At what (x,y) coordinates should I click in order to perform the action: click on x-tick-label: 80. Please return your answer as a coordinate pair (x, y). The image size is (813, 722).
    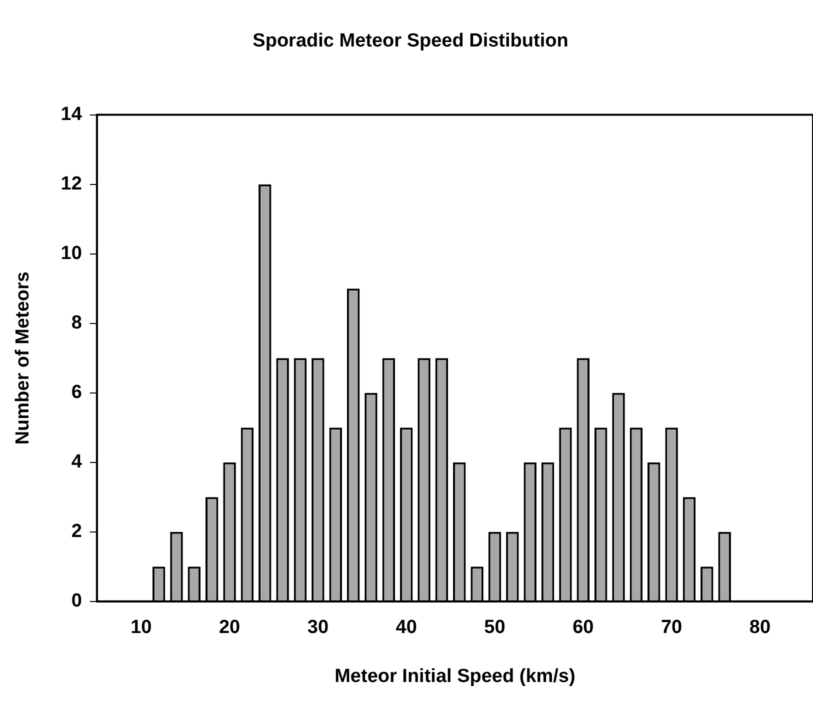
    Looking at the image, I should click on (760, 627).